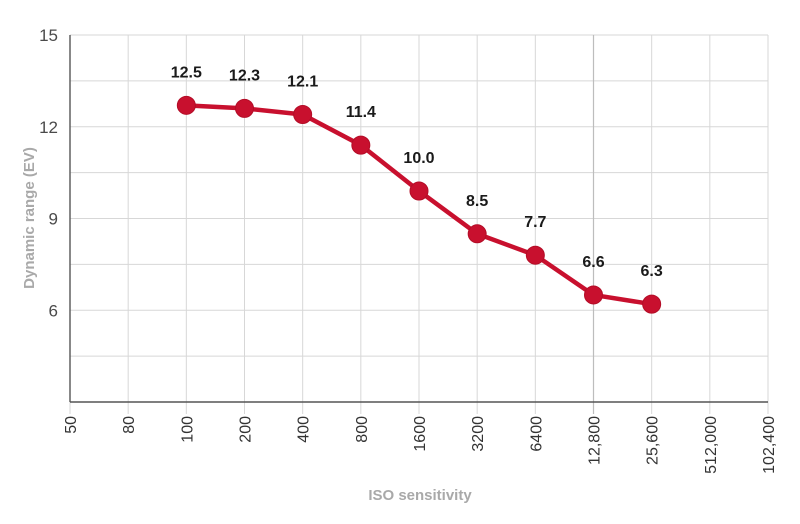 The height and width of the screenshot is (524, 800). What do you see at coordinates (769, 445) in the screenshot?
I see `x-tick-label: 102,400` at bounding box center [769, 445].